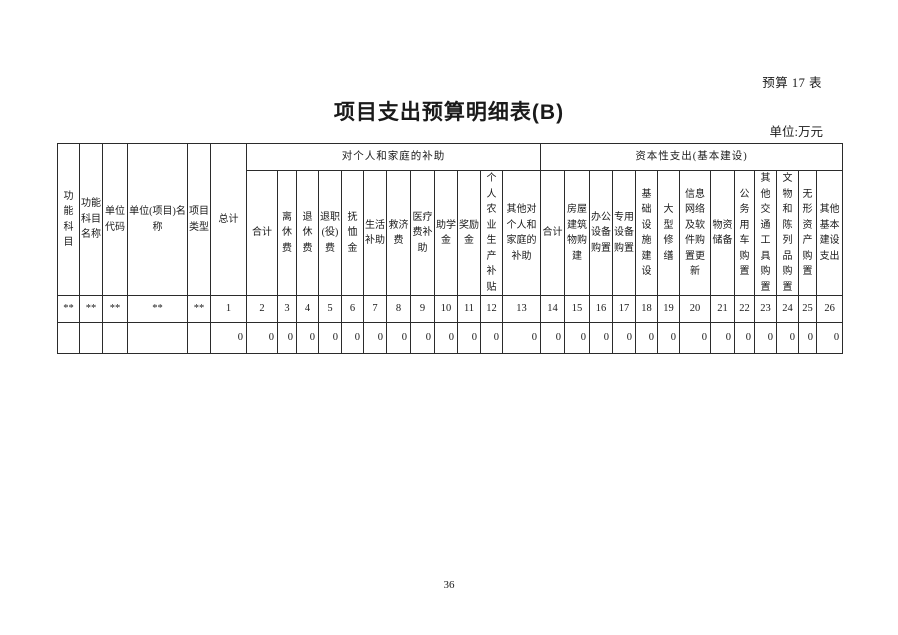 The image size is (898, 635). I want to click on subheader-cell: 其他对个人和家庭的补助, so click(521, 233).